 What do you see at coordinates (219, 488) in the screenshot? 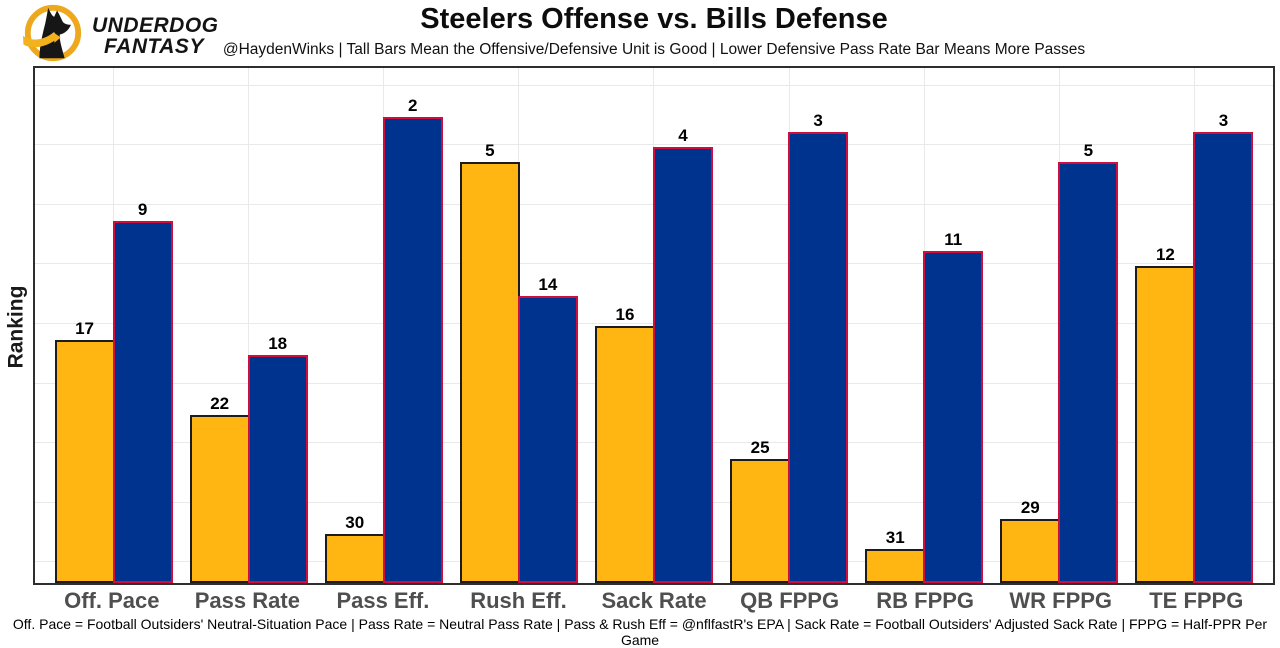
I see `offense-bar: 22` at bounding box center [219, 488].